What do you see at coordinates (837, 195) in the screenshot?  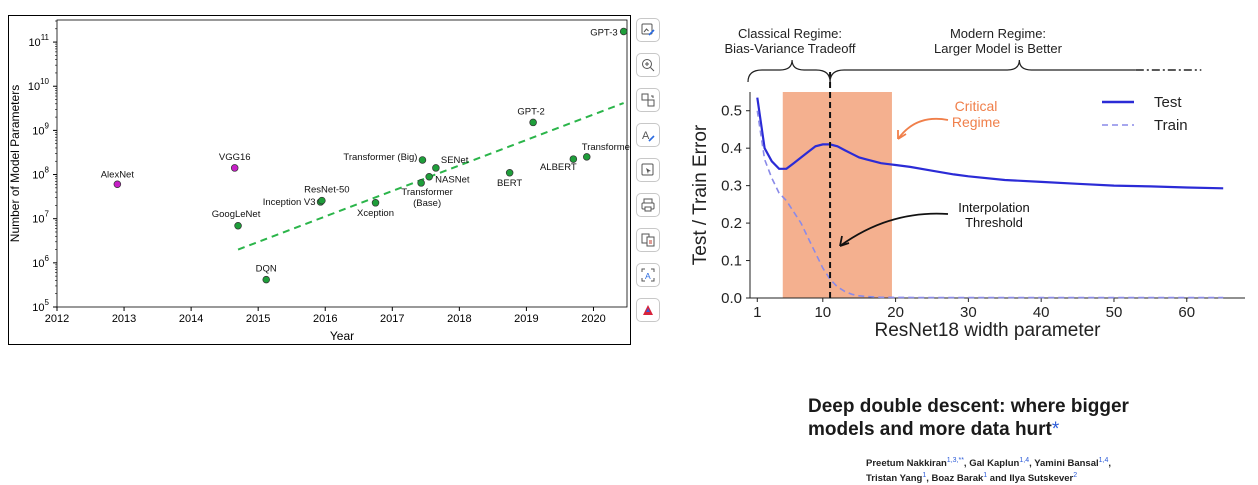 I see `critical-regime-band` at bounding box center [837, 195].